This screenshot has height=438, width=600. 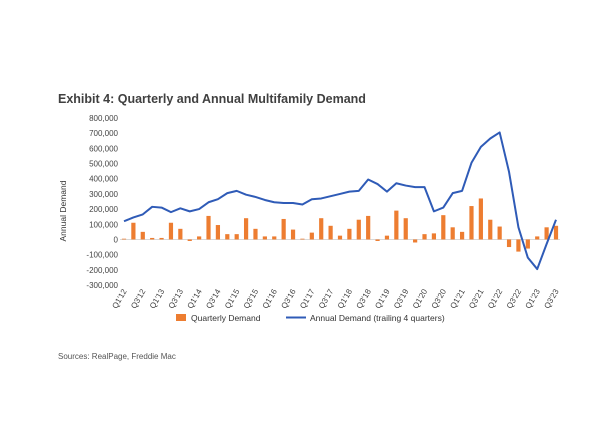 What do you see at coordinates (103, 224) in the screenshot?
I see `y-tick-label: 100,000` at bounding box center [103, 224].